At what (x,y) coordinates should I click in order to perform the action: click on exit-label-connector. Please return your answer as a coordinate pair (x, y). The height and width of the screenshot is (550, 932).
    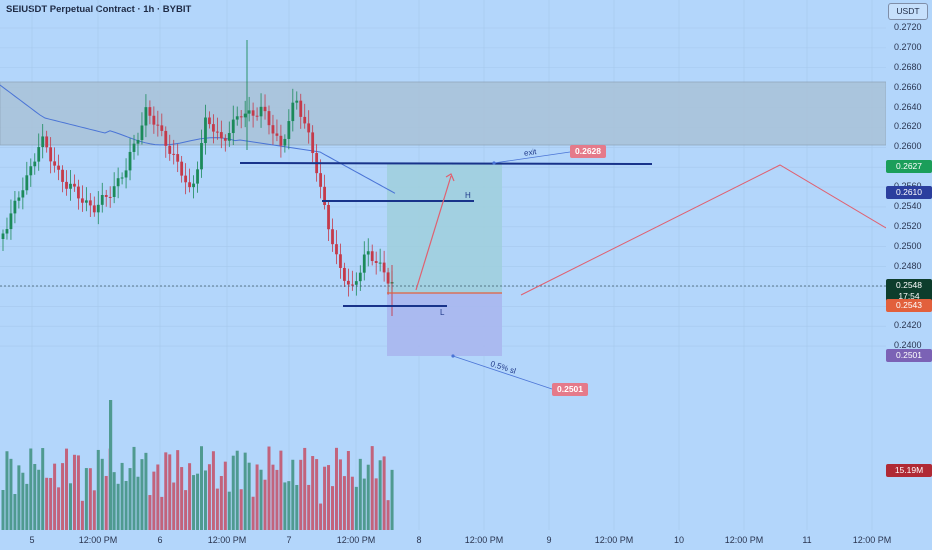
    Looking at the image, I should click on (532, 157).